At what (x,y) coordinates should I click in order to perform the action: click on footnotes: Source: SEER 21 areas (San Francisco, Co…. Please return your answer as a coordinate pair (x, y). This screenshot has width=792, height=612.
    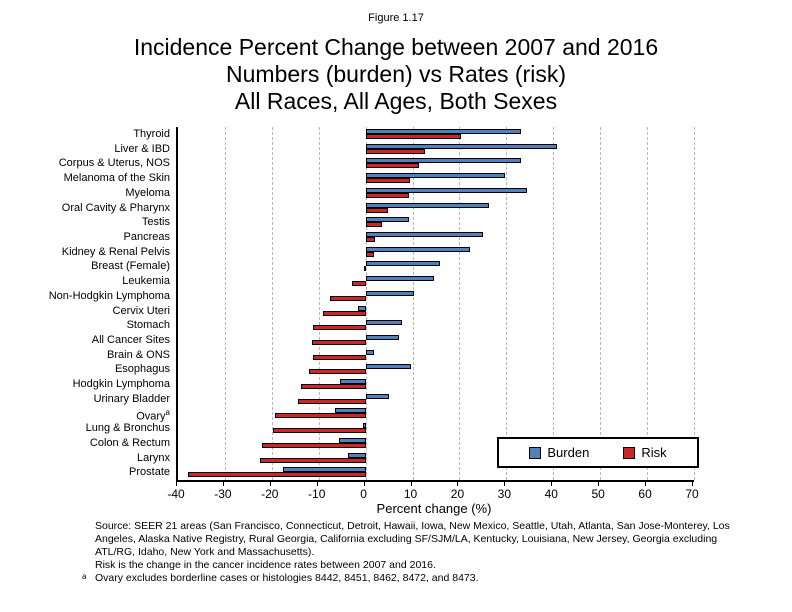
    Looking at the image, I should click on (420, 552).